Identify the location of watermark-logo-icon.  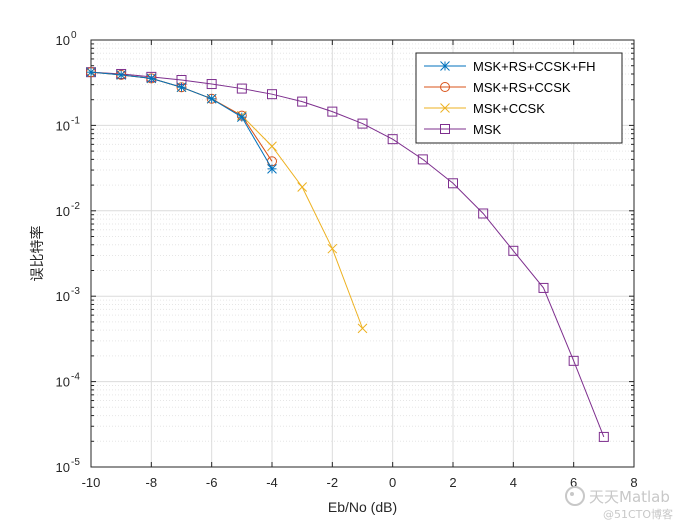
(575, 496).